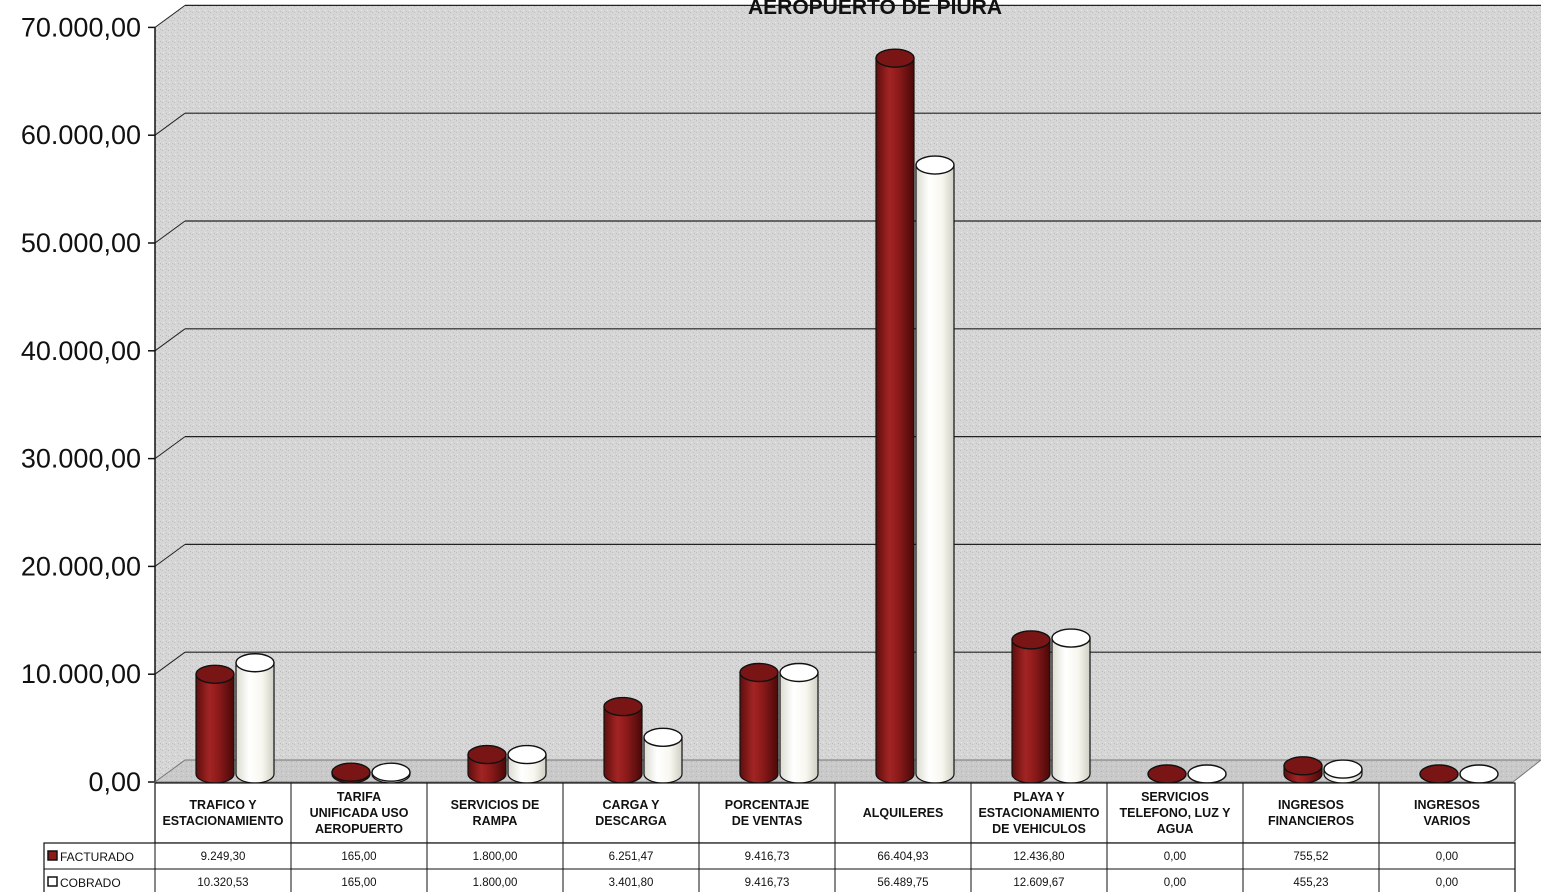 Image resolution: width=1541 pixels, height=892 pixels. Describe the element at coordinates (81, 674) in the screenshot. I see `y-tick-label: 10.000,00` at that location.